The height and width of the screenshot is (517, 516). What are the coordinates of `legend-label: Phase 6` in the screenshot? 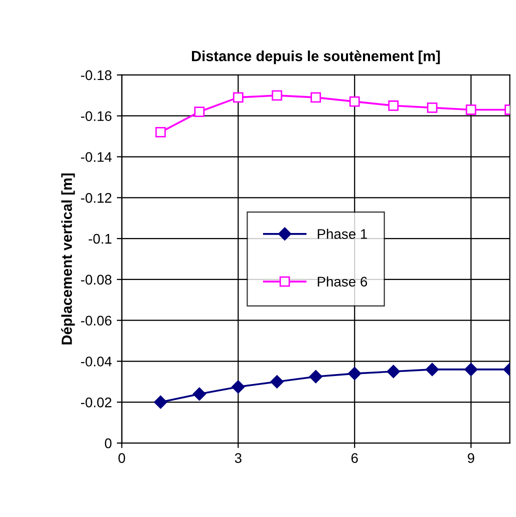 It's located at (343, 281).